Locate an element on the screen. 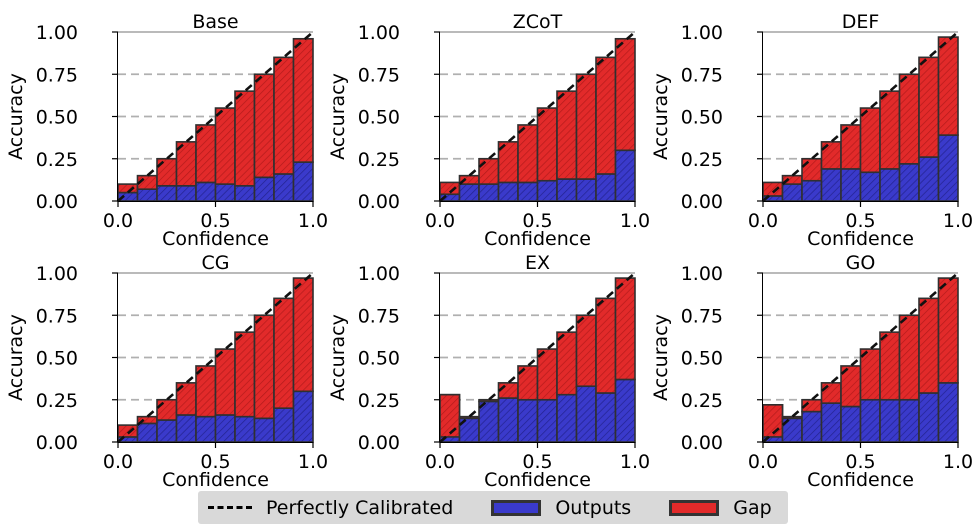  legend-item-gap: Gap is located at coordinates (720, 507).